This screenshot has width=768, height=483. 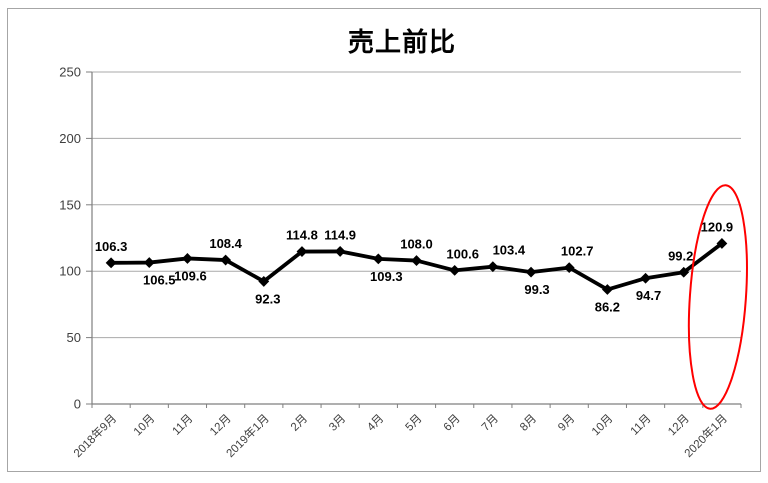 I want to click on y-tick-label: 250, so click(x=70, y=72).